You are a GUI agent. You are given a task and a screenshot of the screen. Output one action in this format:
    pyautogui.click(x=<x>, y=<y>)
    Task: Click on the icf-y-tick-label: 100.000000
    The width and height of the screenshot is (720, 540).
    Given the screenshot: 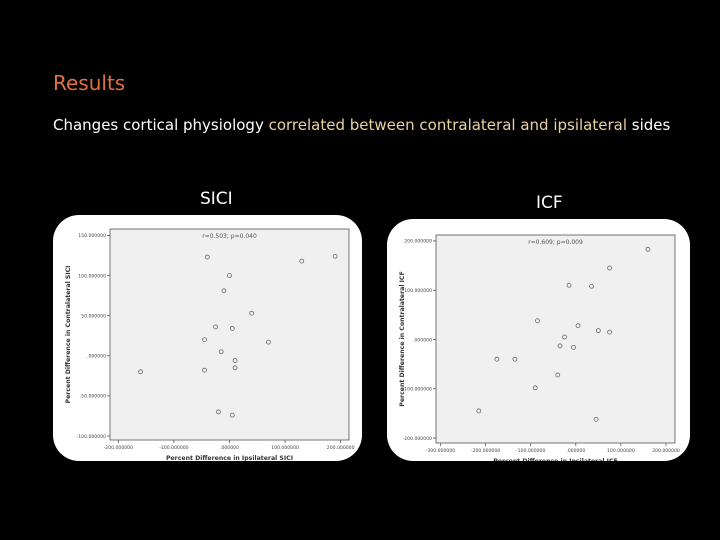 What is the action you would take?
    pyautogui.click(x=418, y=291)
    